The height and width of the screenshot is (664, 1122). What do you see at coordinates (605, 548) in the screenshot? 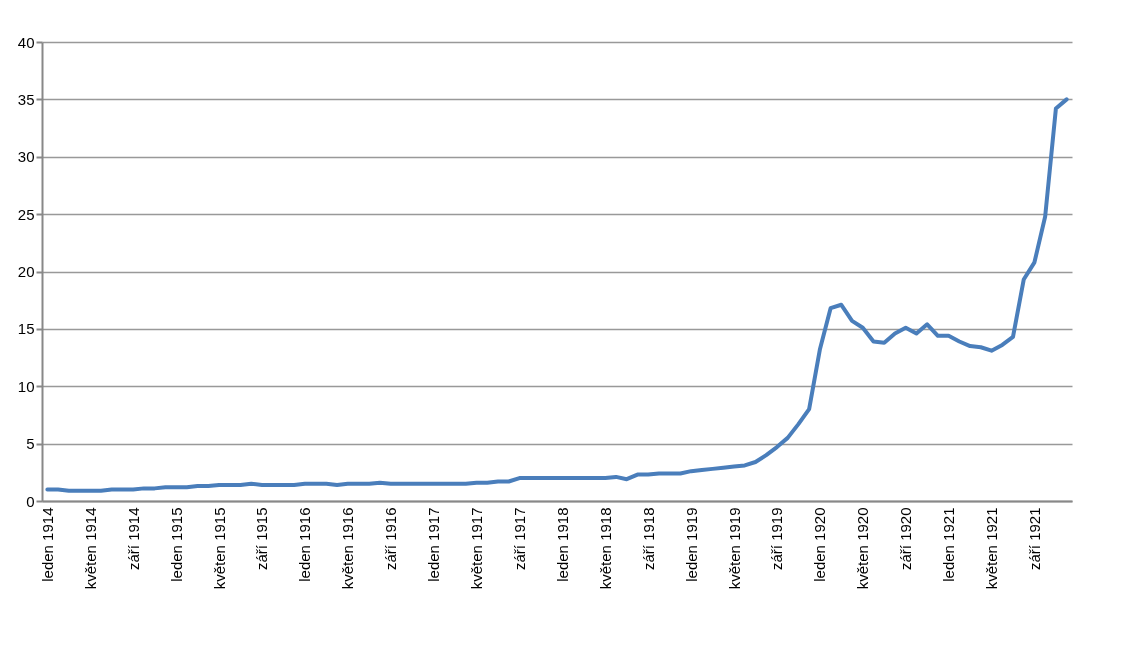
I see `x-tick-label: květen 1918` at bounding box center [605, 548].